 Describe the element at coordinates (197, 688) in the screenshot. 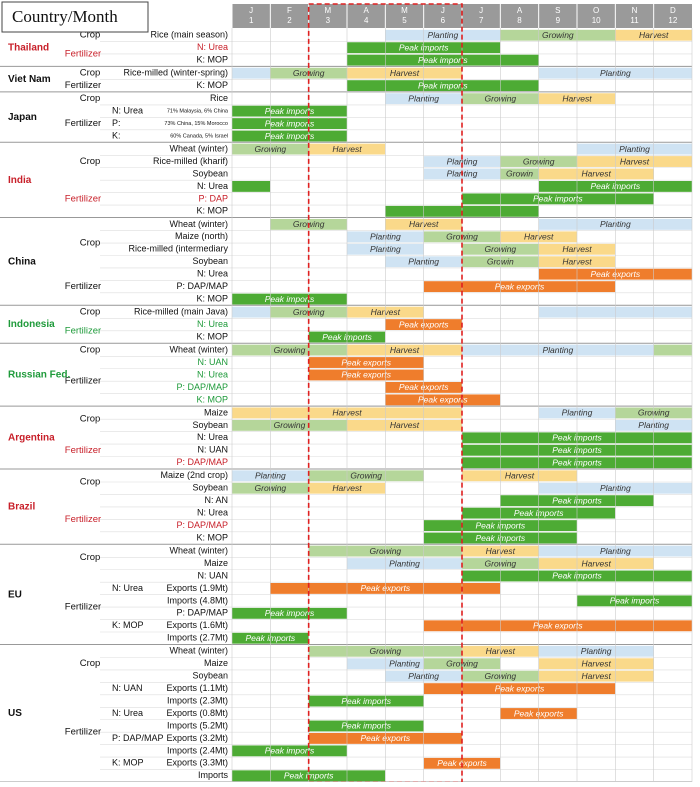

I see `row-note: Exports (1.1Mt)` at that location.